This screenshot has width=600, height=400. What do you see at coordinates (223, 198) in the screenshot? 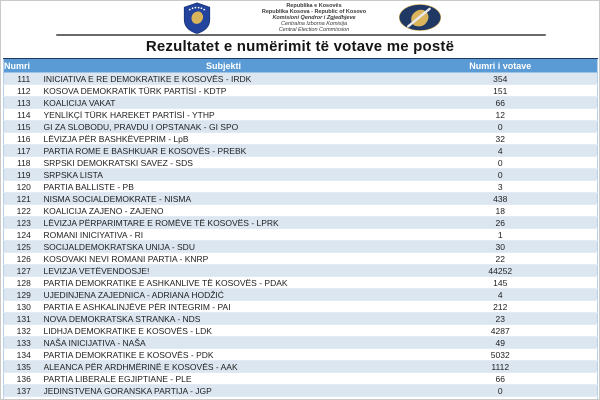
I see `party-name: NISMA SOCIALDEMOKRATE - NISMA` at bounding box center [223, 198].